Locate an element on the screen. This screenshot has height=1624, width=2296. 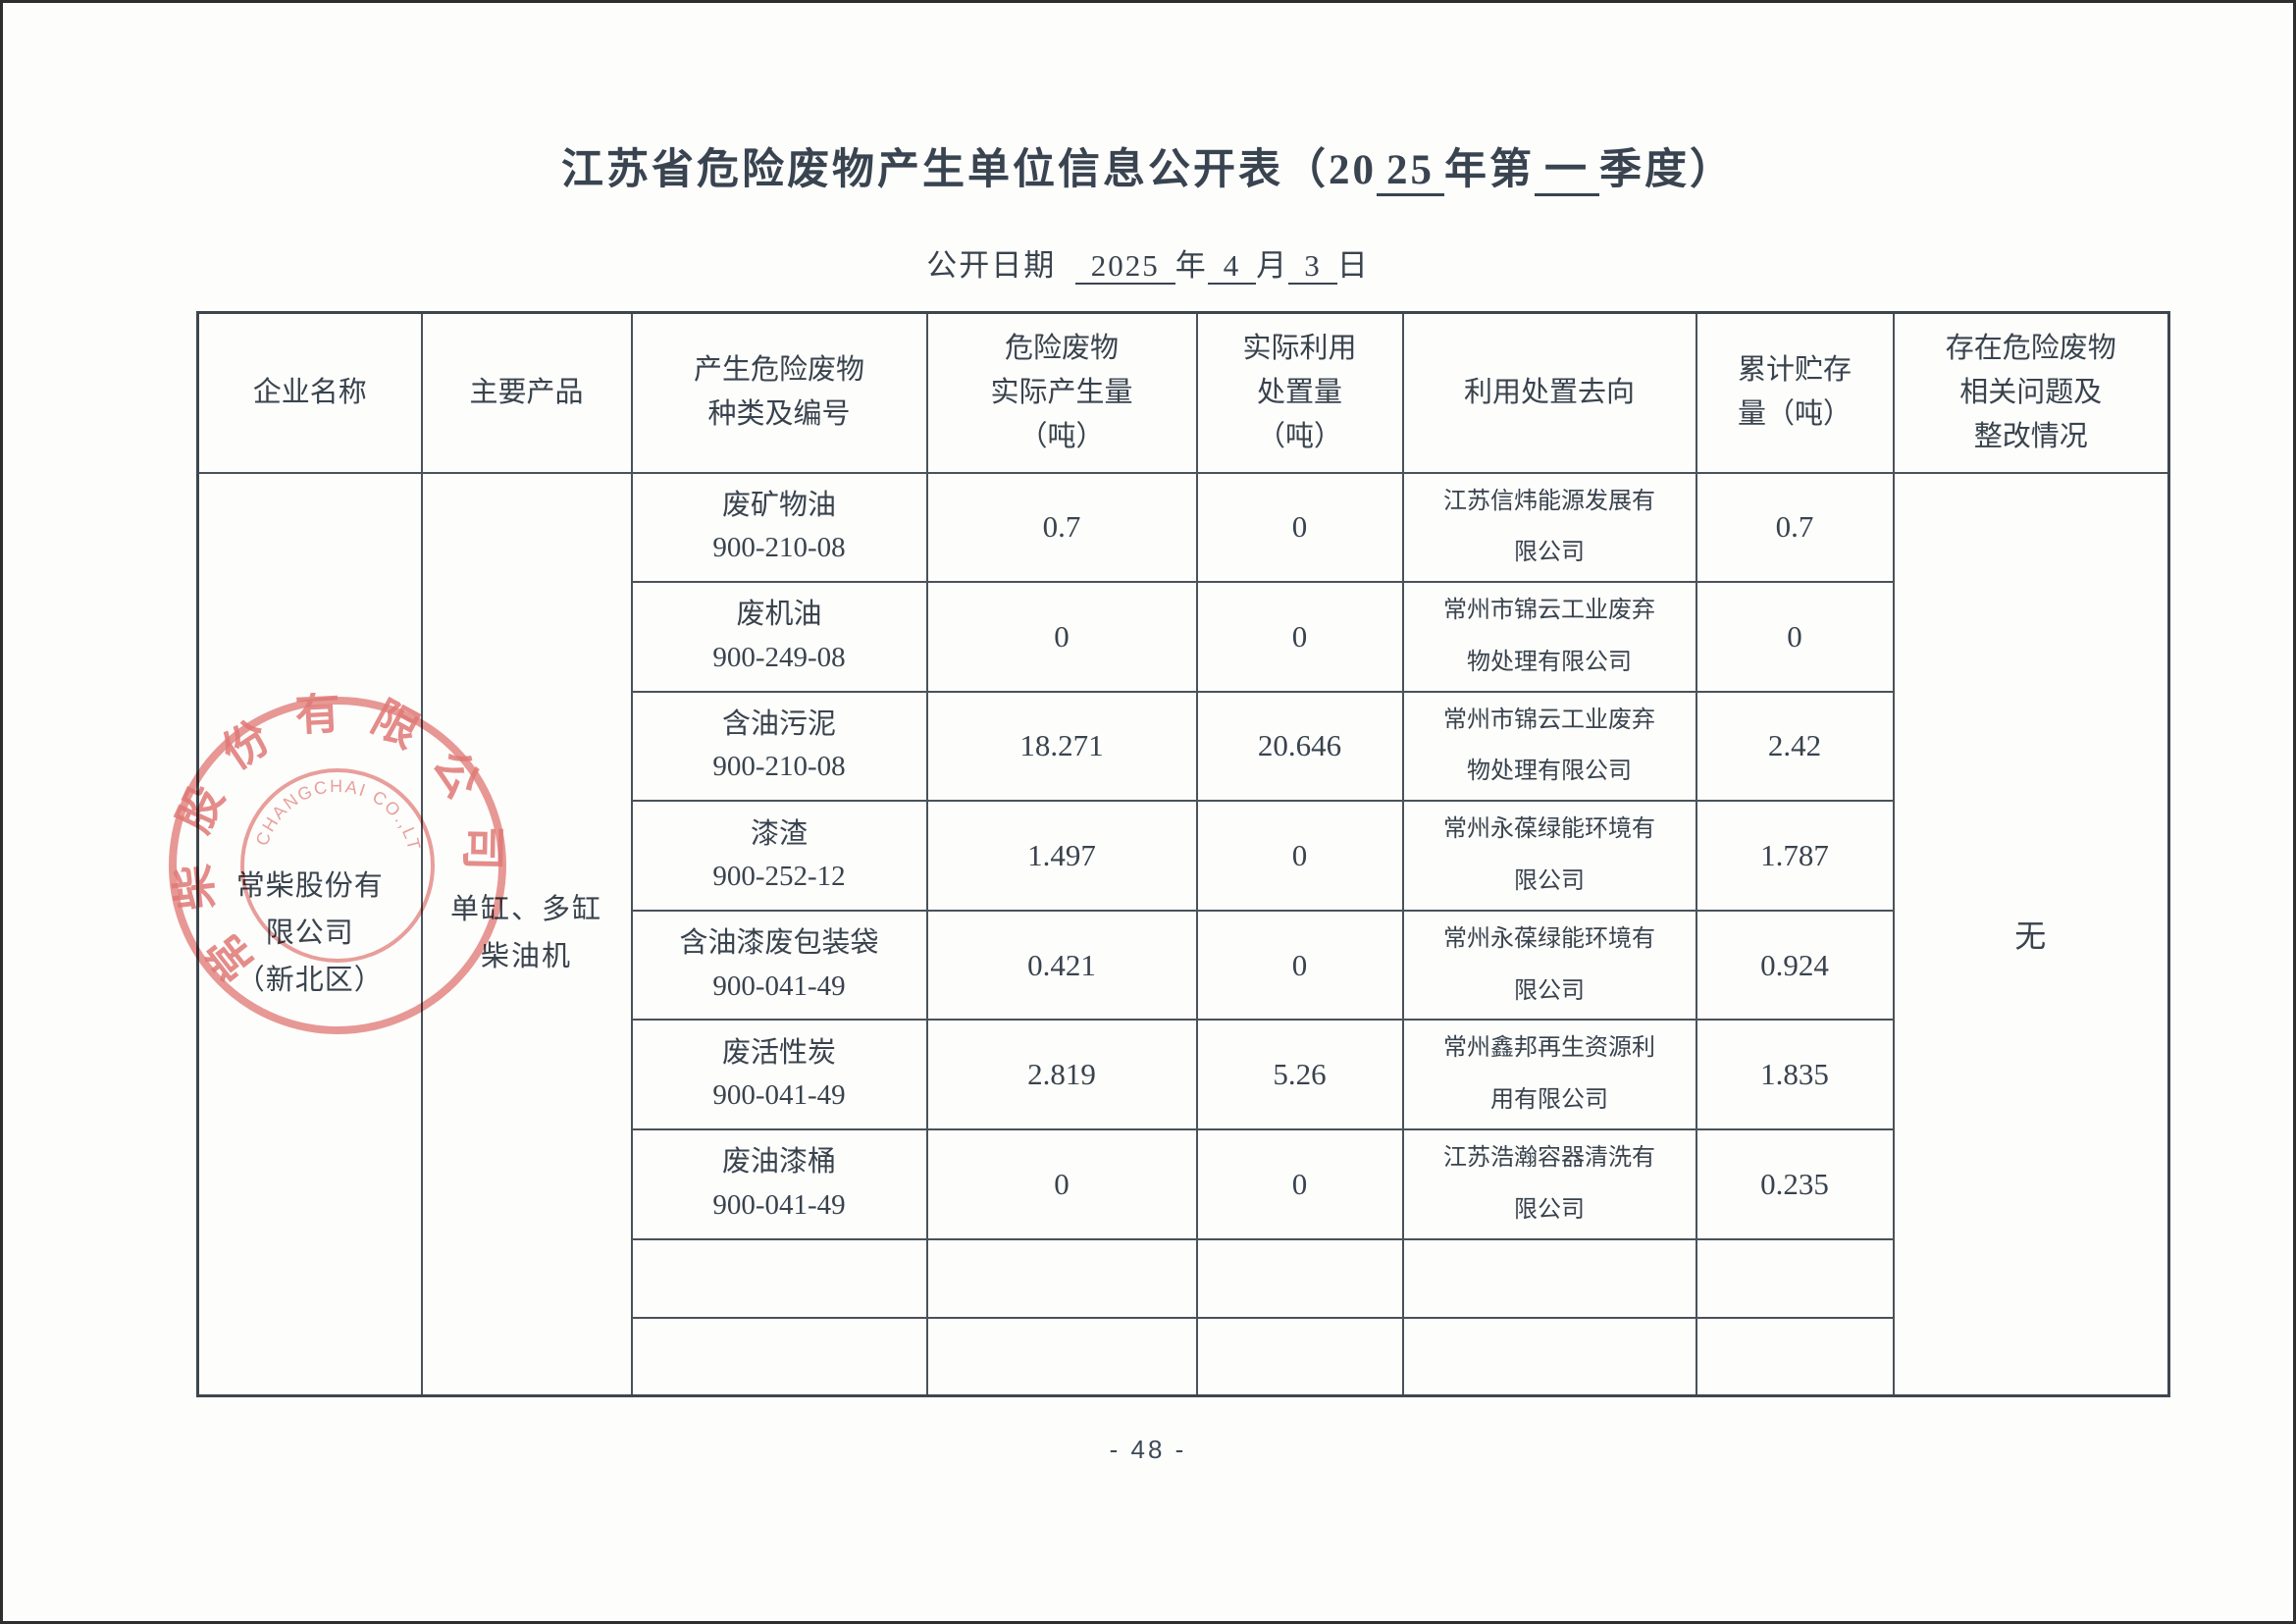
cell-storage: 2.42 is located at coordinates (1795, 746).